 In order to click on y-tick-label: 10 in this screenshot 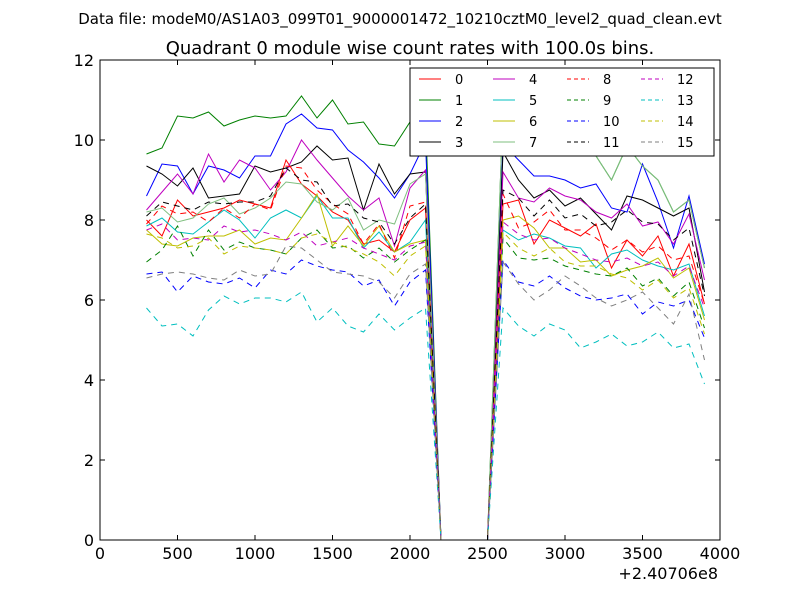, I will do `click(84, 140)`.